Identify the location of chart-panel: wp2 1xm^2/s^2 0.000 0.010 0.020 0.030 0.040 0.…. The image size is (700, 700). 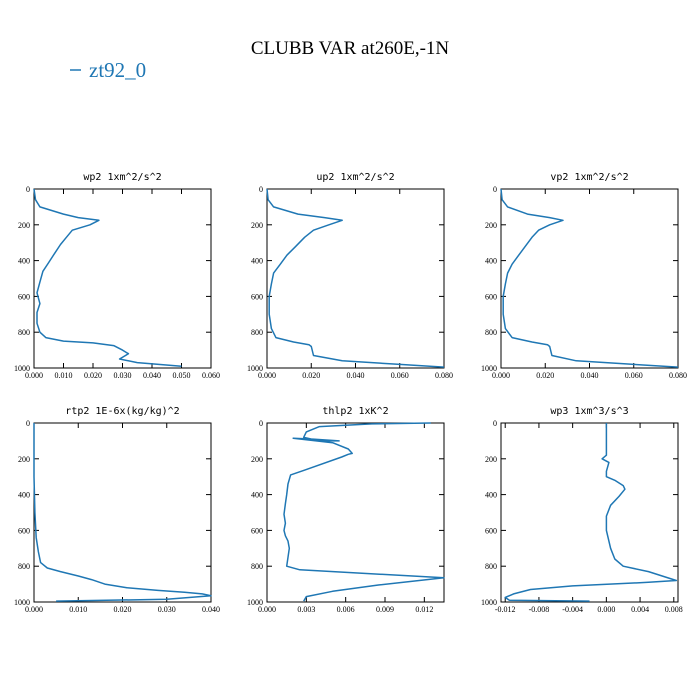
(117, 276).